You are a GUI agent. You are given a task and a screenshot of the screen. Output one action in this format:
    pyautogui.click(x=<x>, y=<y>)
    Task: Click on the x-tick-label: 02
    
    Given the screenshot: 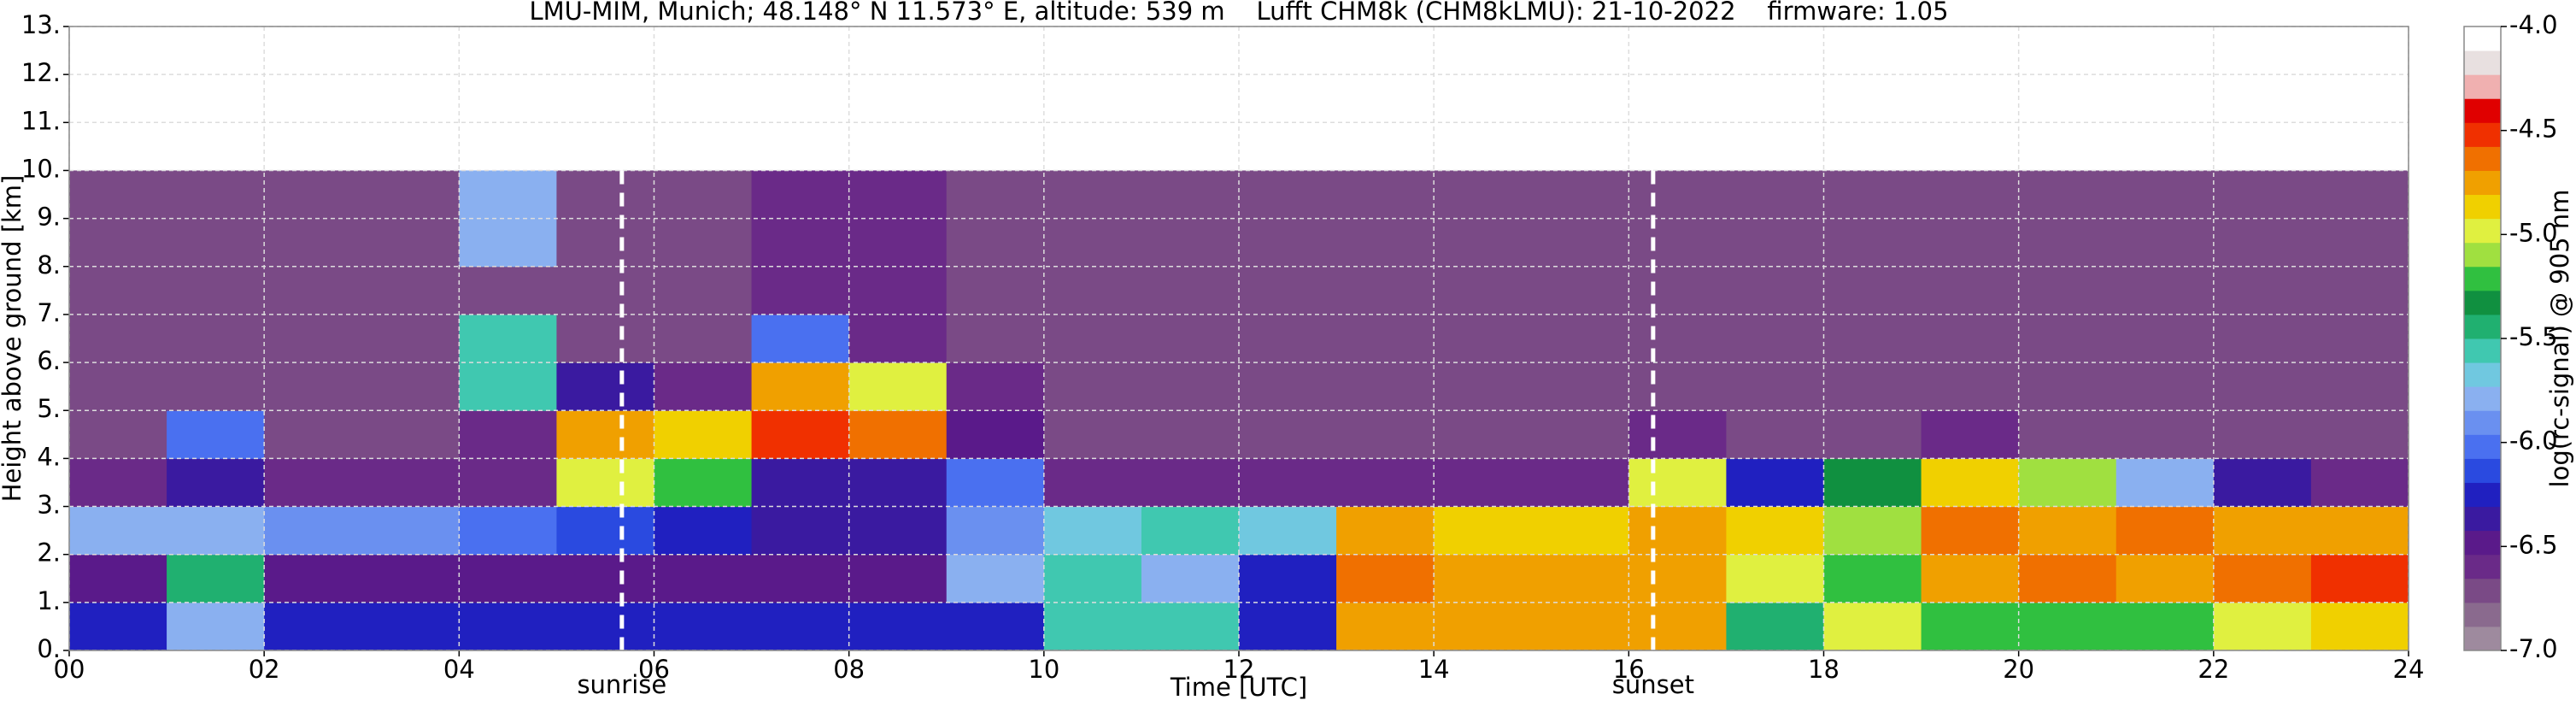 What is the action you would take?
    pyautogui.click(x=264, y=669)
    